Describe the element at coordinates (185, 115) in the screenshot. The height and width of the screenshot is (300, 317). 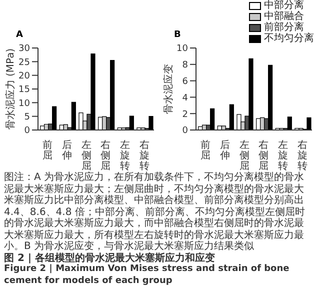
I see `y-tick-label: 2` at that location.